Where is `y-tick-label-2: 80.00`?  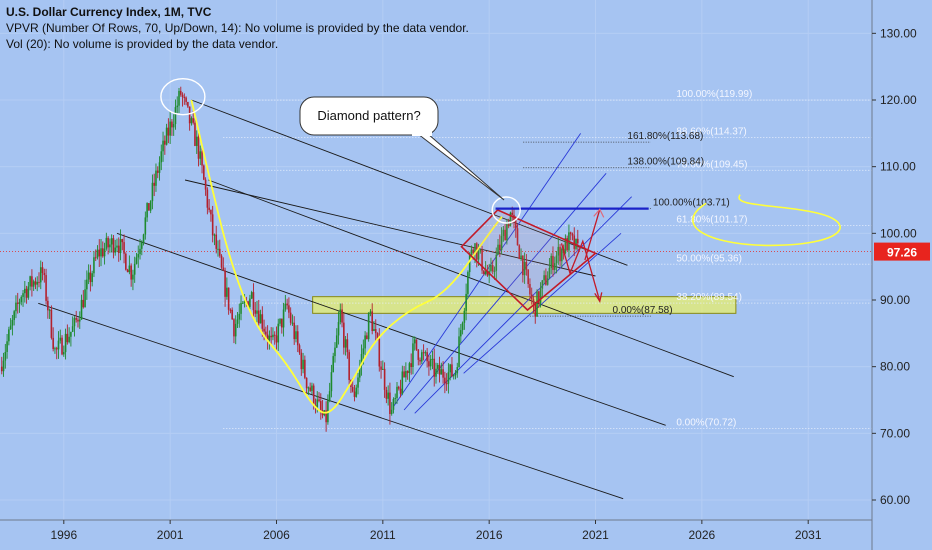 y-tick-label-2: 80.00 is located at coordinates (895, 367).